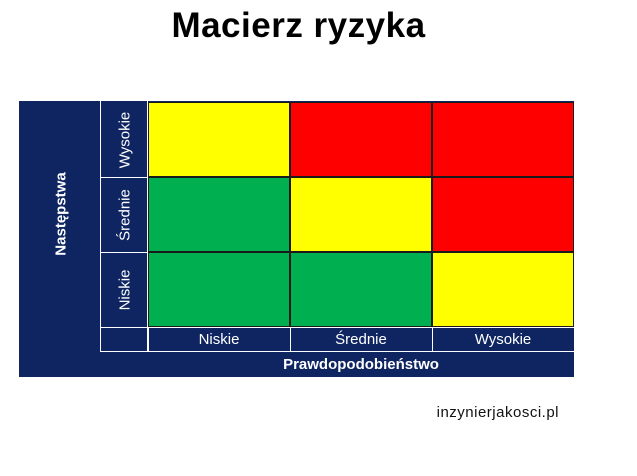 The width and height of the screenshot is (637, 476). Describe the element at coordinates (61, 214) in the screenshot. I see `y-axis-title: Następstwa` at that location.